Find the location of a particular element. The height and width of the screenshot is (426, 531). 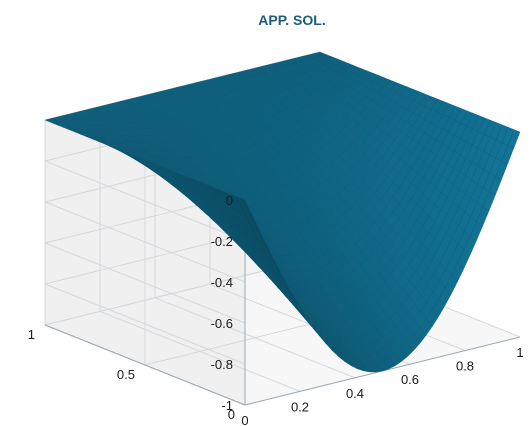

x-tick-label: 0.6 is located at coordinates (410, 379).